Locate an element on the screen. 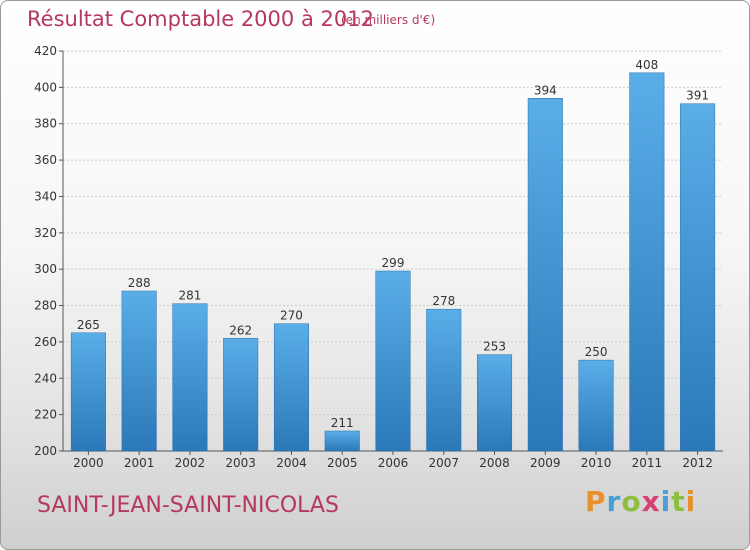 This screenshot has height=550, width=750. proxiti-logo: Proxiti is located at coordinates (640, 501).